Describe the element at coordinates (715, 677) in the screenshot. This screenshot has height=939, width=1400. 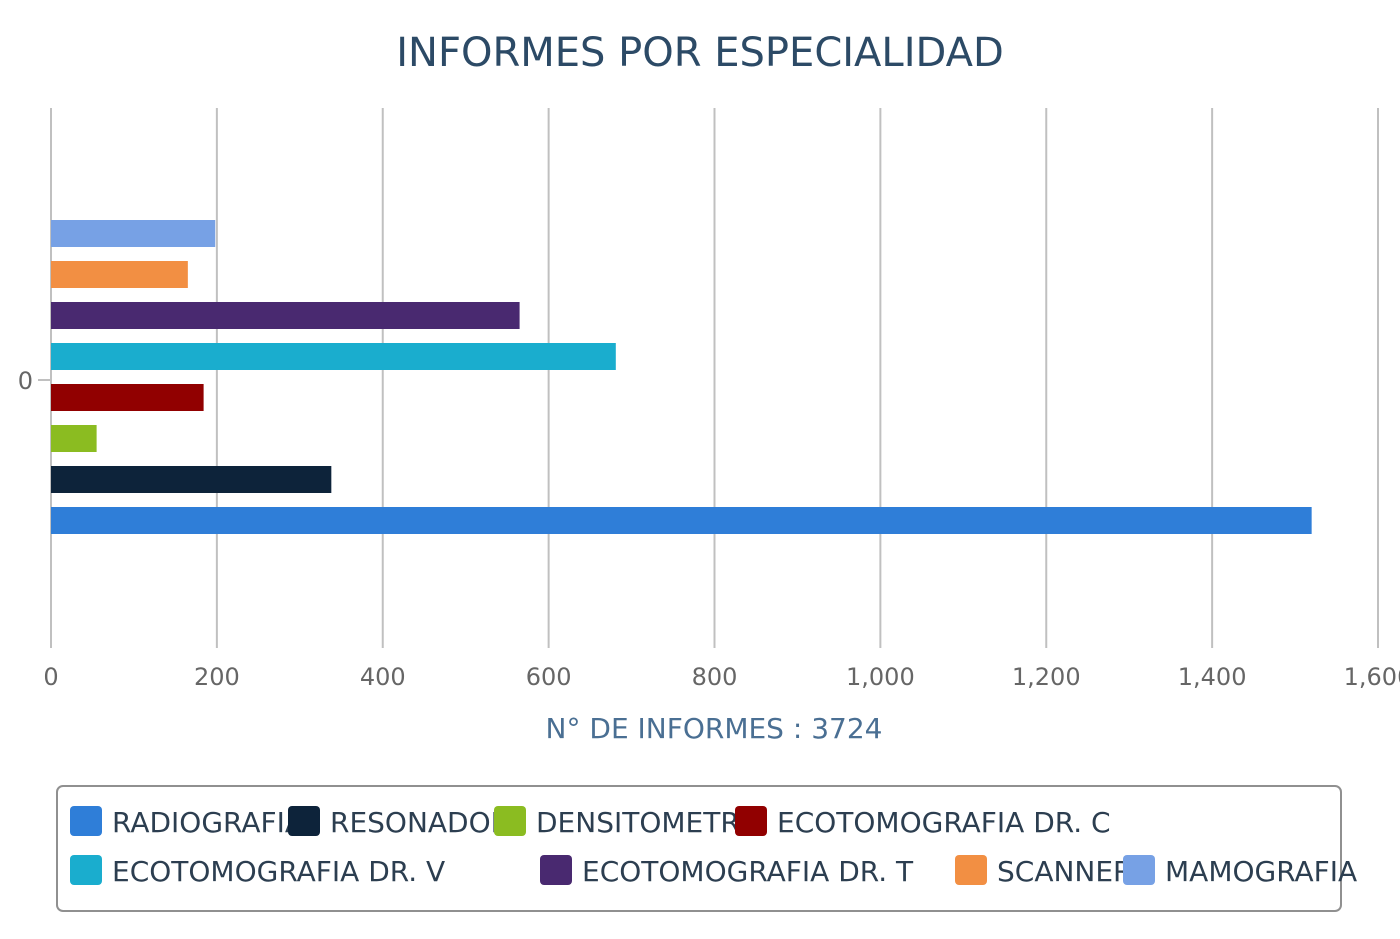
I see `x-tick-label: 800` at that location.